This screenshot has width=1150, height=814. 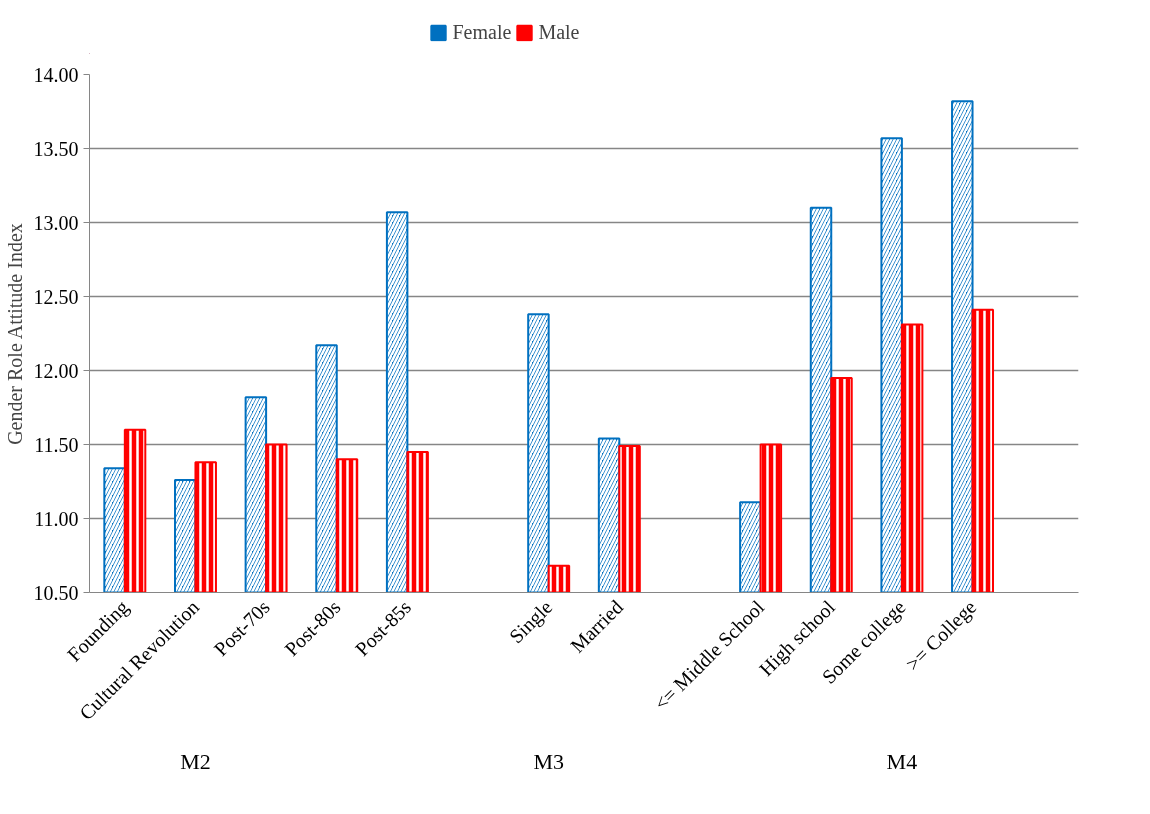 What do you see at coordinates (56, 296) in the screenshot?
I see `y-tick-label: 12.50` at bounding box center [56, 296].